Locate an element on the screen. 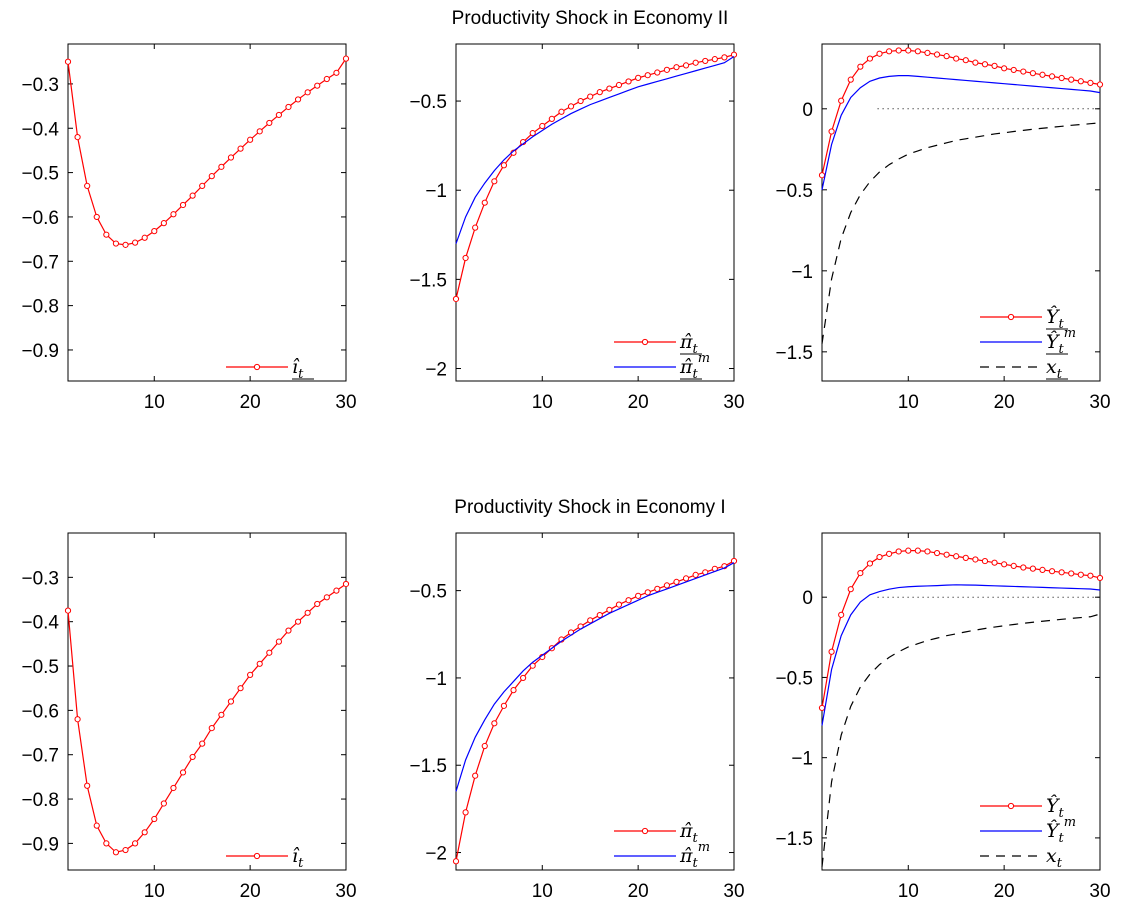  chart-panel-1: 10 20 30−0.5−1−1.5−2π̂tπ̂tm is located at coordinates (577, 228).